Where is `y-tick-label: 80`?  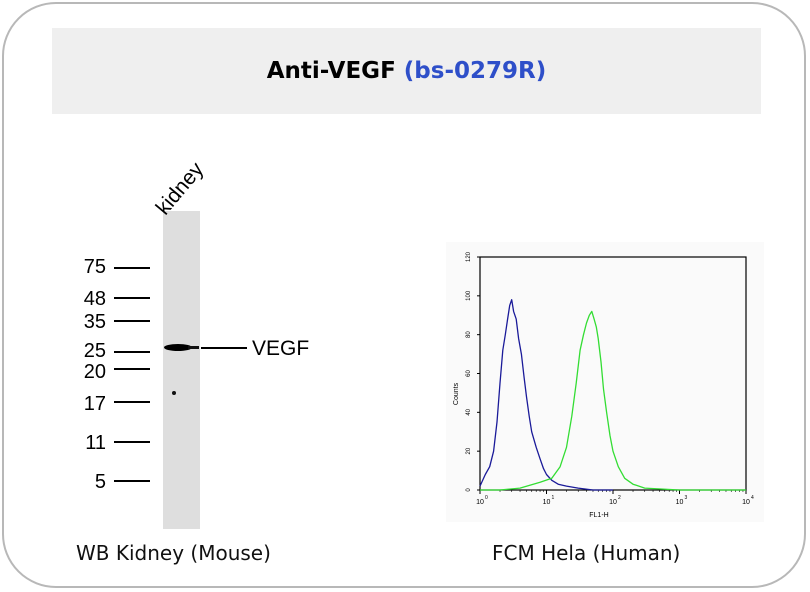
y-tick-label: 80 is located at coordinates (469, 334).